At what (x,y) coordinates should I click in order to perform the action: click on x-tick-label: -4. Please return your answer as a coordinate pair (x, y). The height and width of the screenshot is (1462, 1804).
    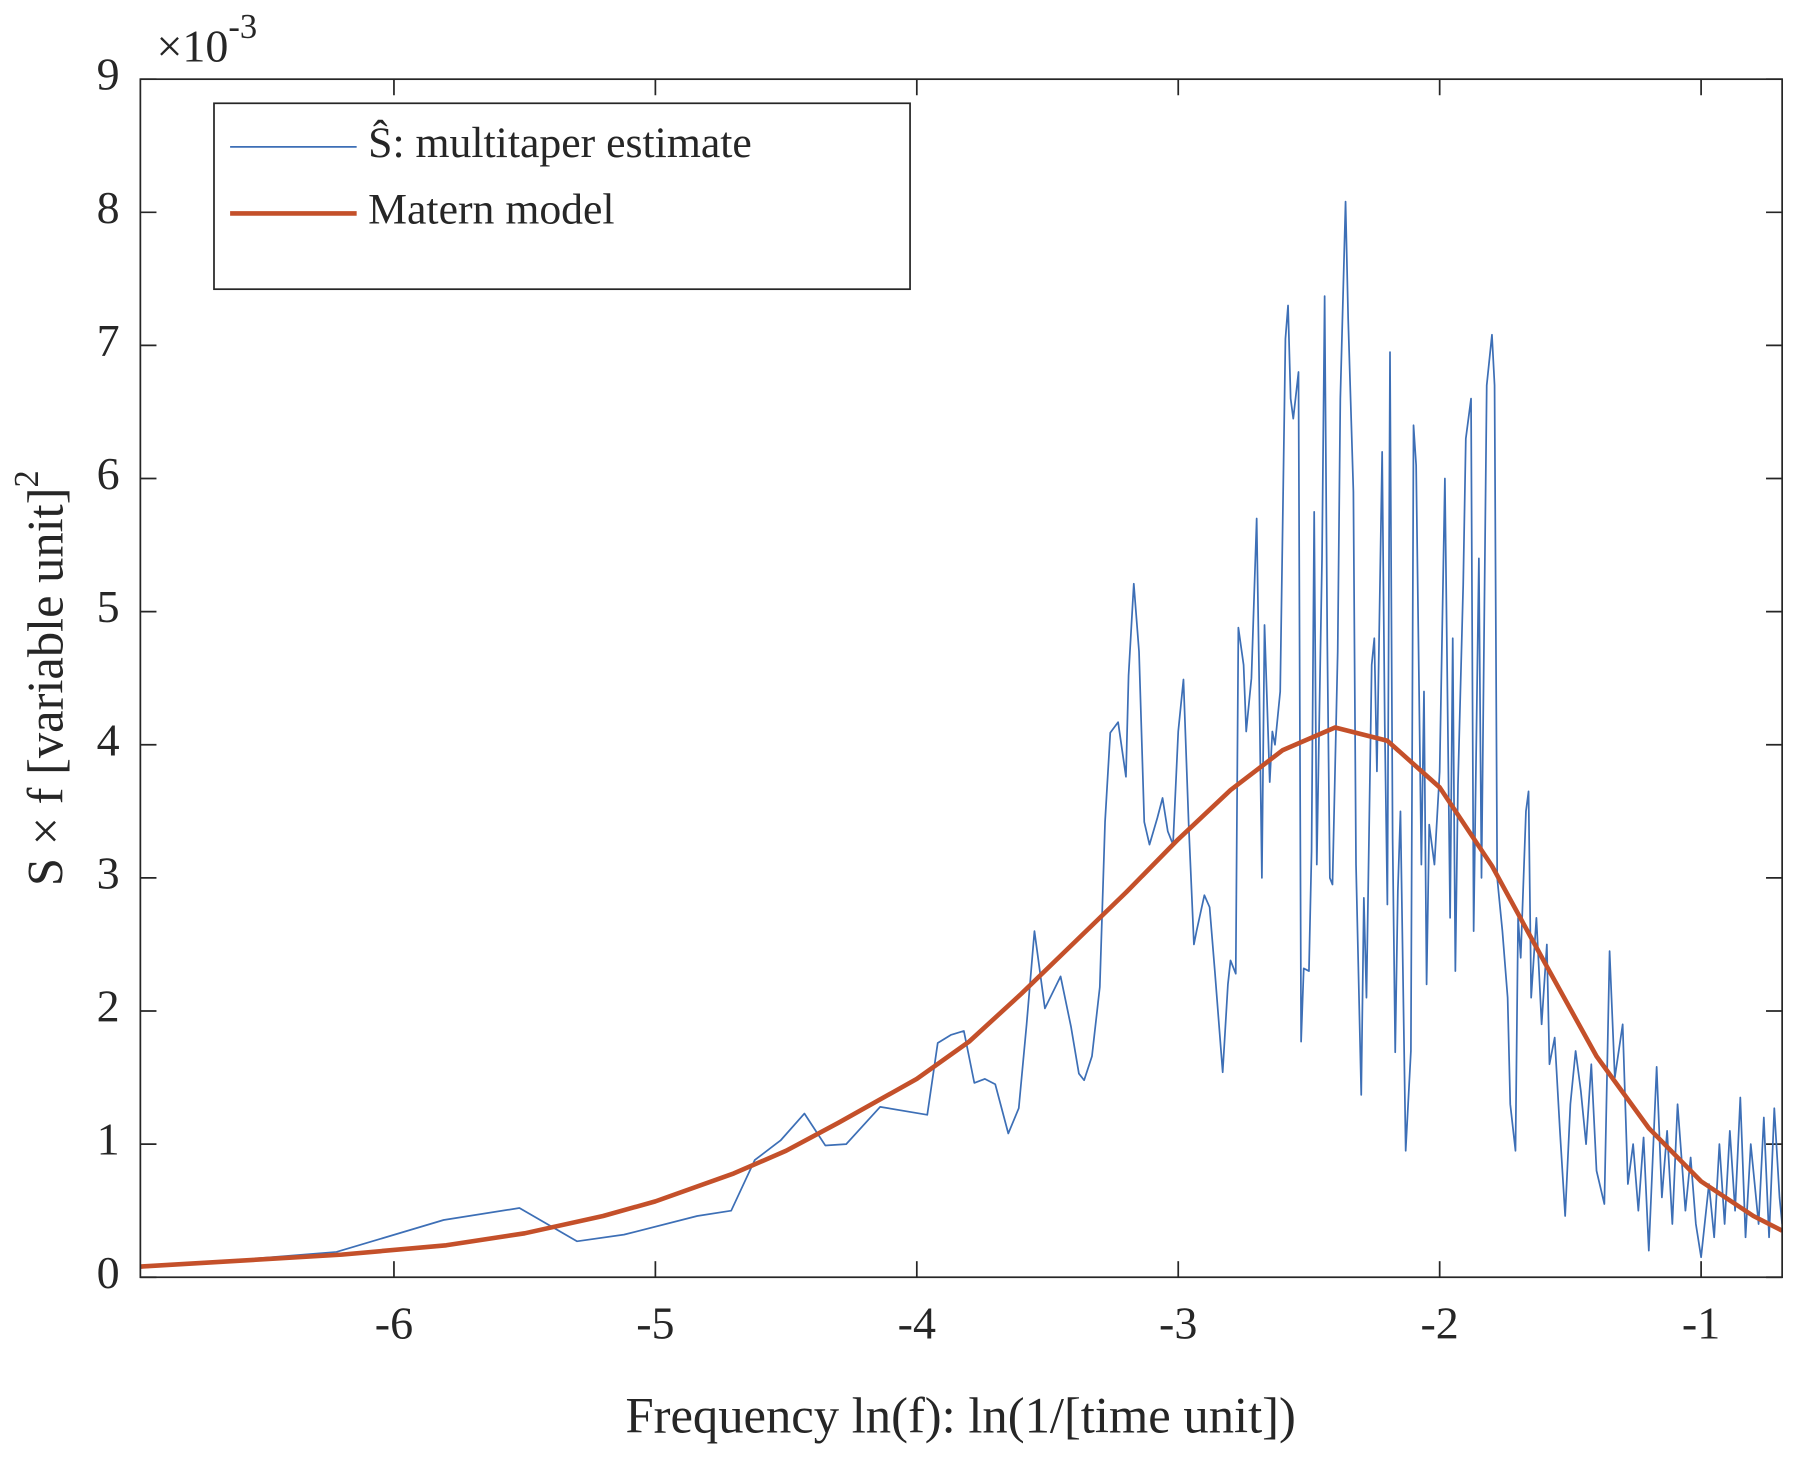
    Looking at the image, I should click on (917, 1322).